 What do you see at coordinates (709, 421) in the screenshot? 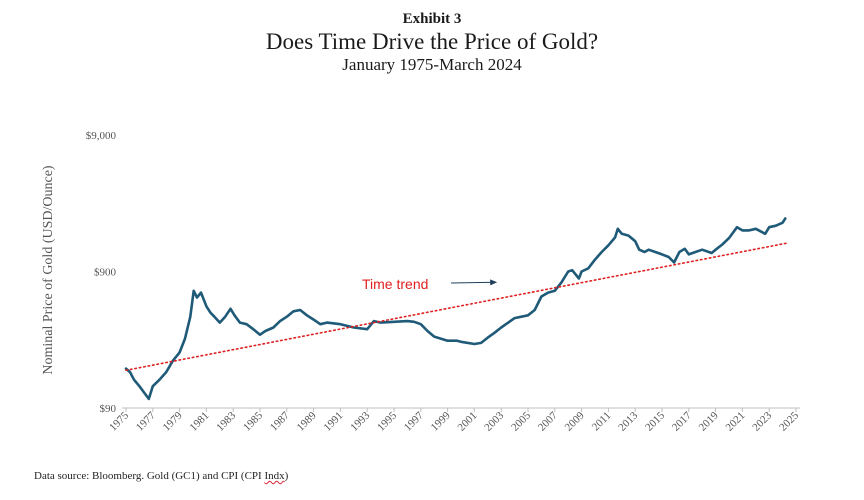
I see `x-tick-label: 2019` at bounding box center [709, 421].